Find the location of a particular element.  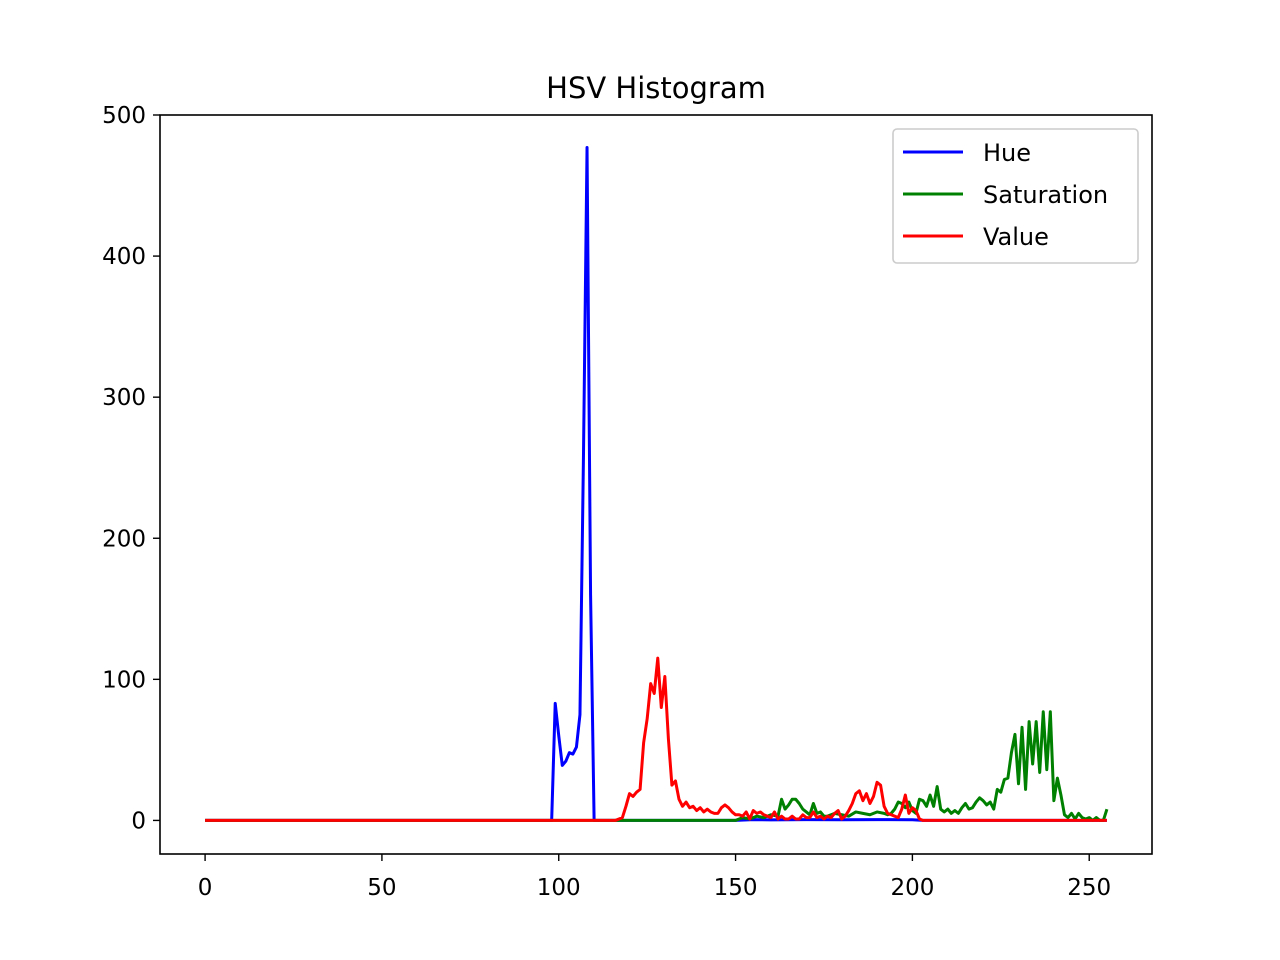

series-line-saturation is located at coordinates (657, 766).